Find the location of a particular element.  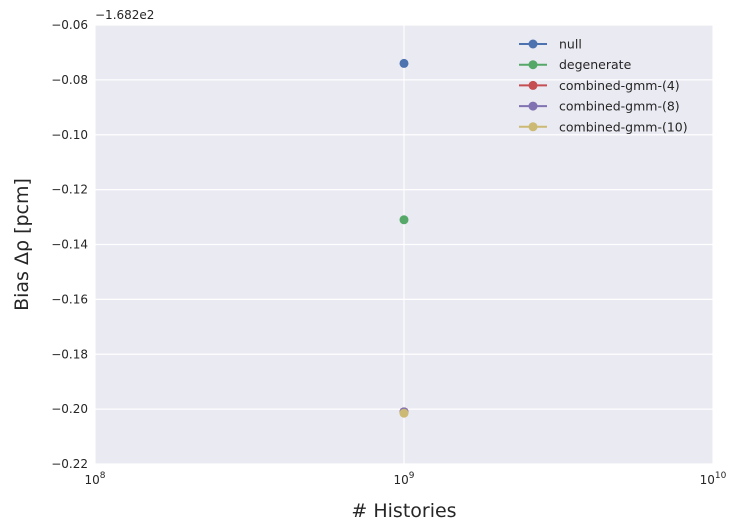

legend-label: combined-gmm-(8) is located at coordinates (619, 106).